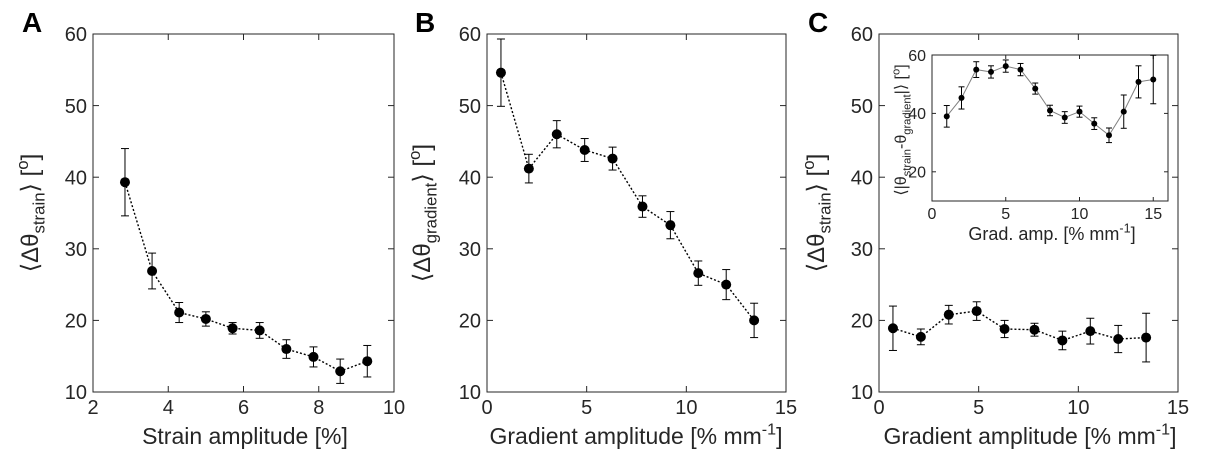 The width and height of the screenshot is (1211, 455). I want to click on panel-letter-C: C, so click(818, 22).